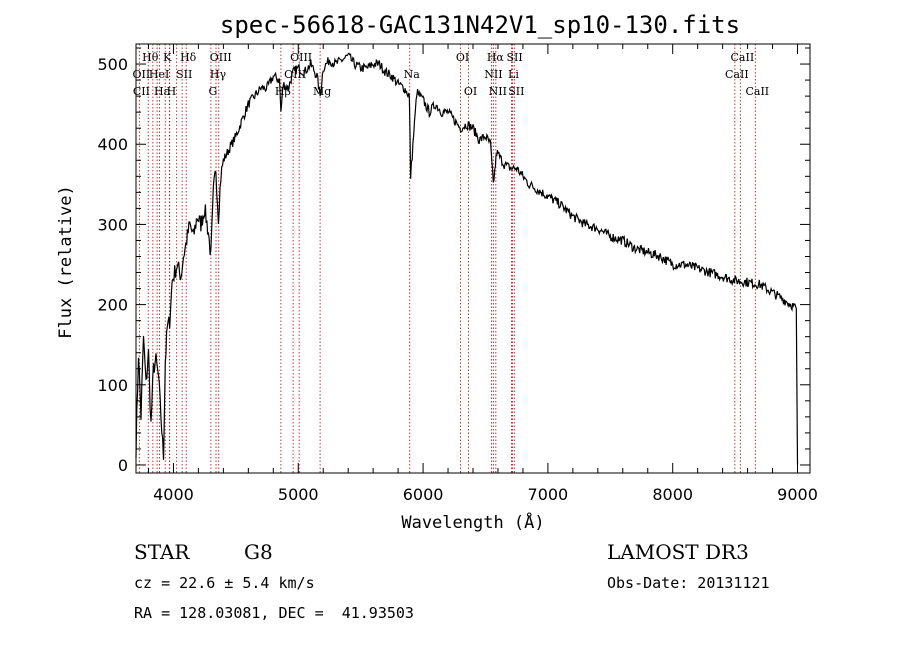 The width and height of the screenshot is (900, 649). What do you see at coordinates (548, 494) in the screenshot?
I see `x-tick-label: 7000` at bounding box center [548, 494].